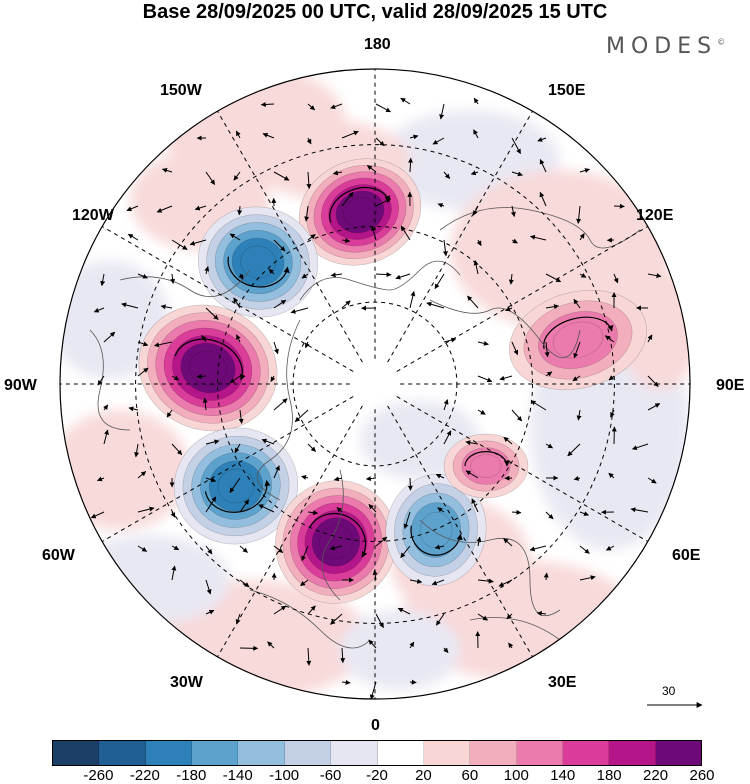  Describe the element at coordinates (145, 775) in the screenshot. I see `colorbar-tick-label: -220` at that location.